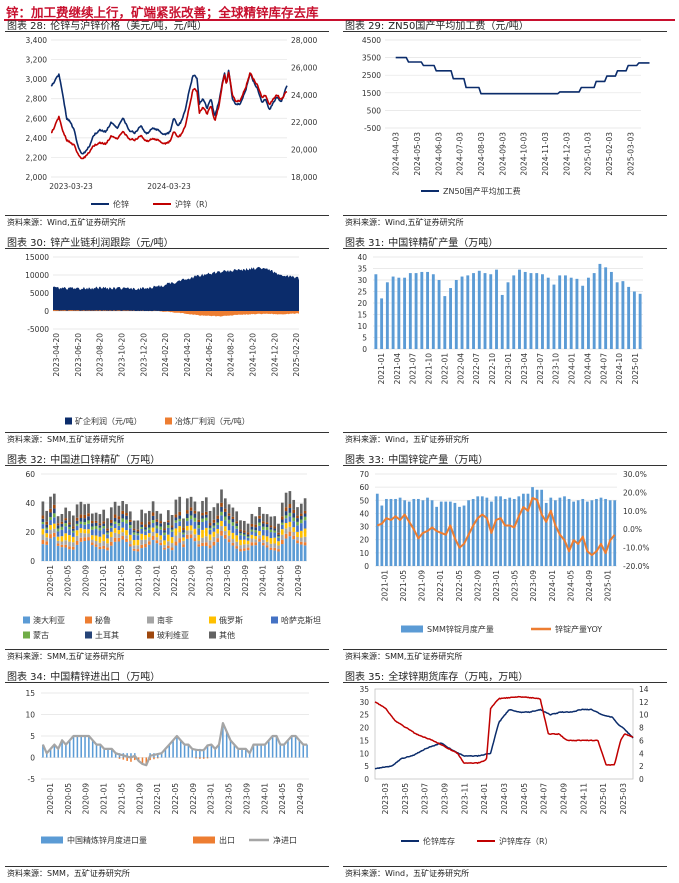  Describe the element at coordinates (175, 799) in the screenshot. I see `x-tick-label: 2022-05` at that location.